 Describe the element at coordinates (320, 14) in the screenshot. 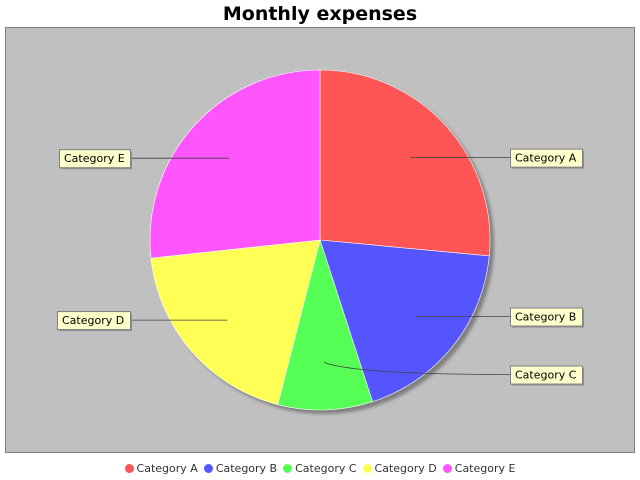

I see `chart-title: Monthly expenses` at that location.